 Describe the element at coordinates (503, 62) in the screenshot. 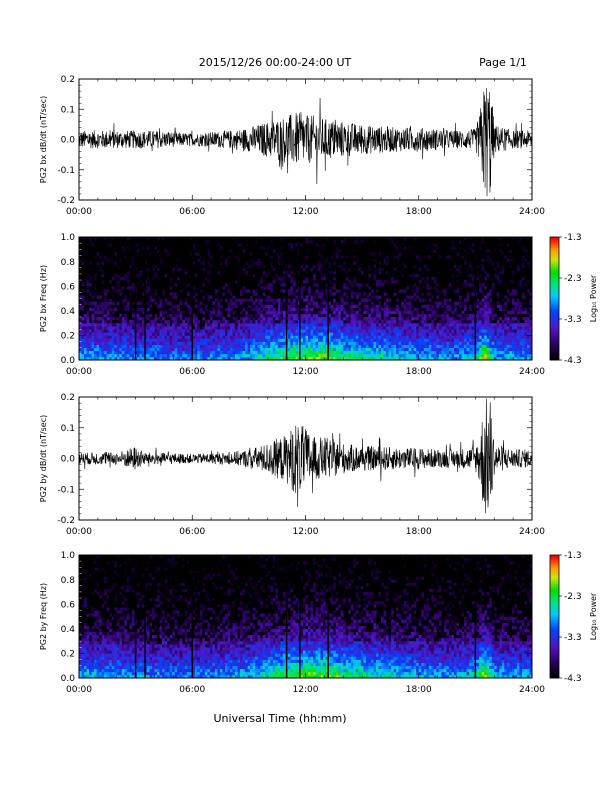

I see `page-indicator: Page 1/1` at that location.